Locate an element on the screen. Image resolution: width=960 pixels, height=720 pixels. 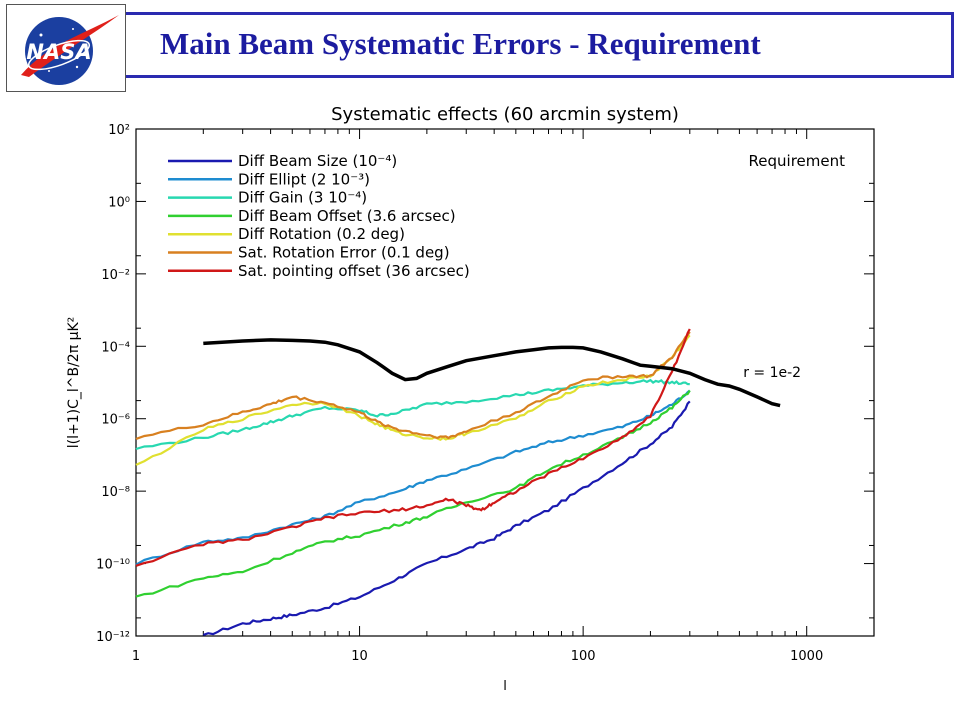
requirement-label: Requirement is located at coordinates (797, 161).